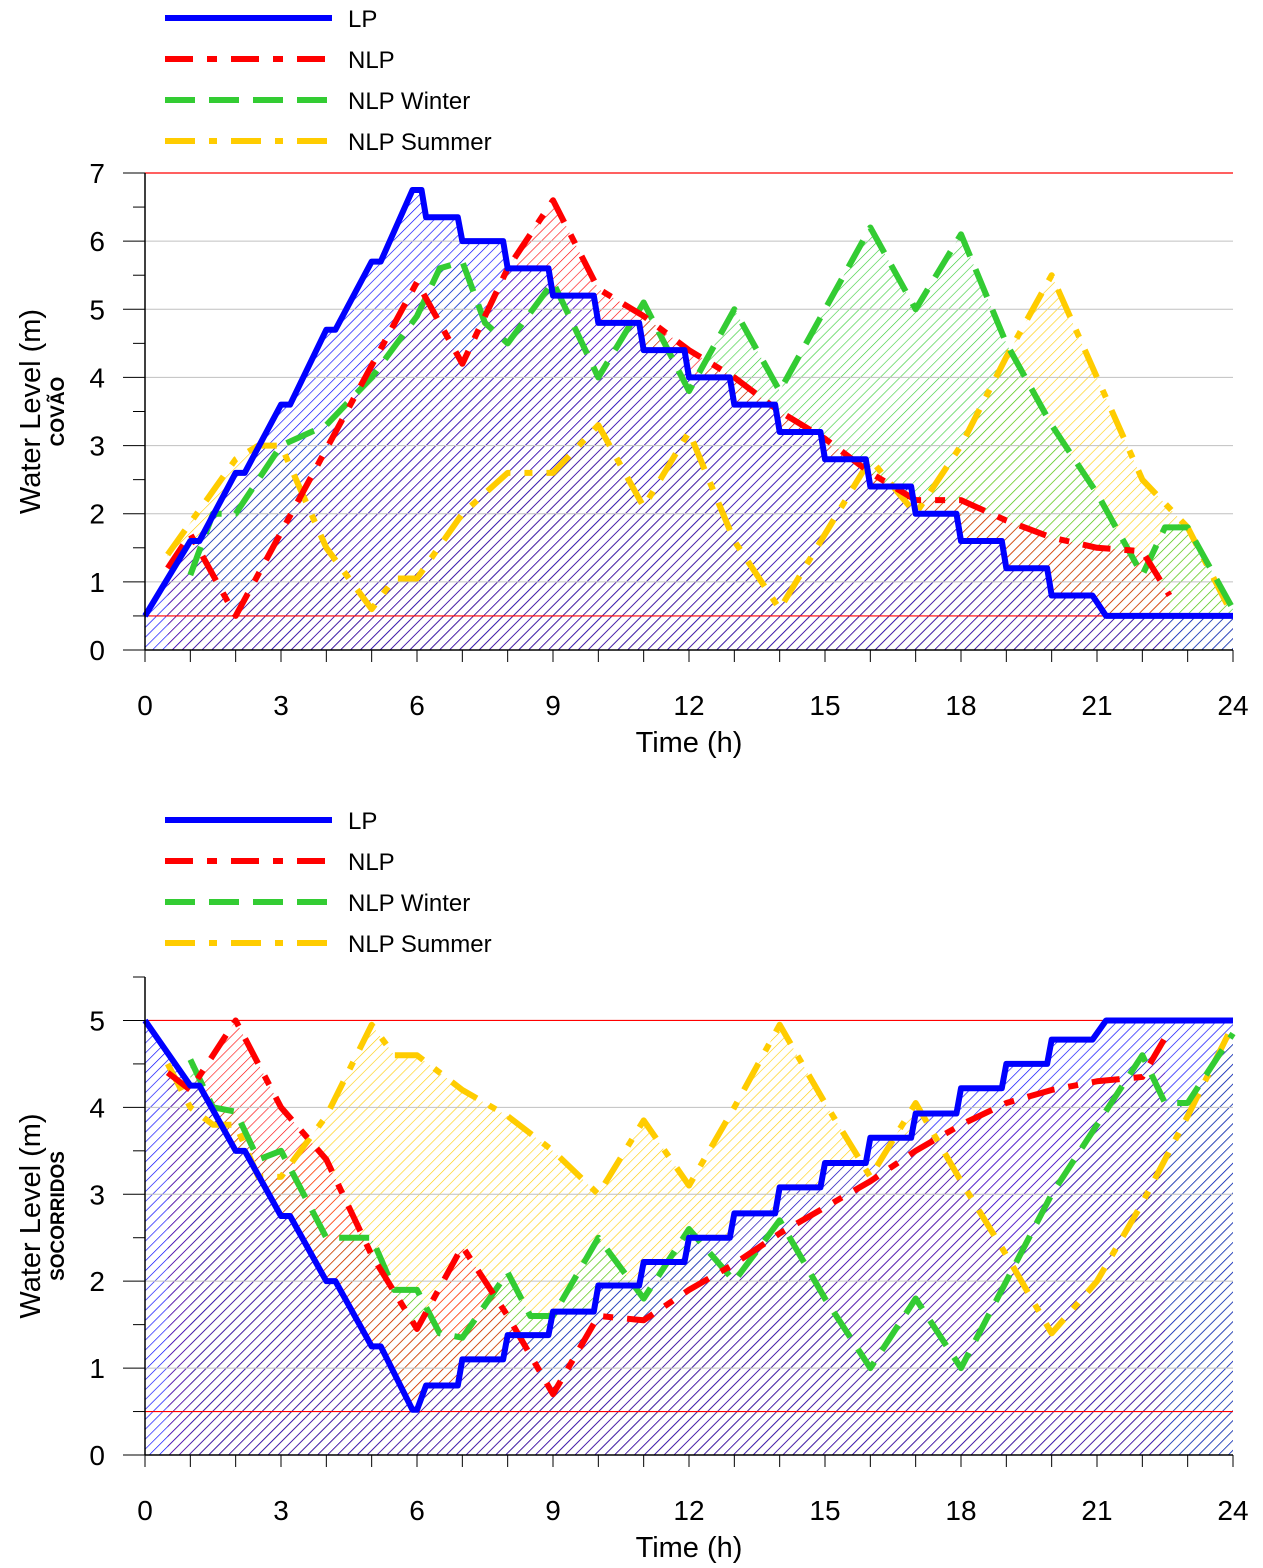 This screenshot has height=1568, width=1263. What do you see at coordinates (97, 173) in the screenshot?
I see `y-tick-label: 7` at bounding box center [97, 173].